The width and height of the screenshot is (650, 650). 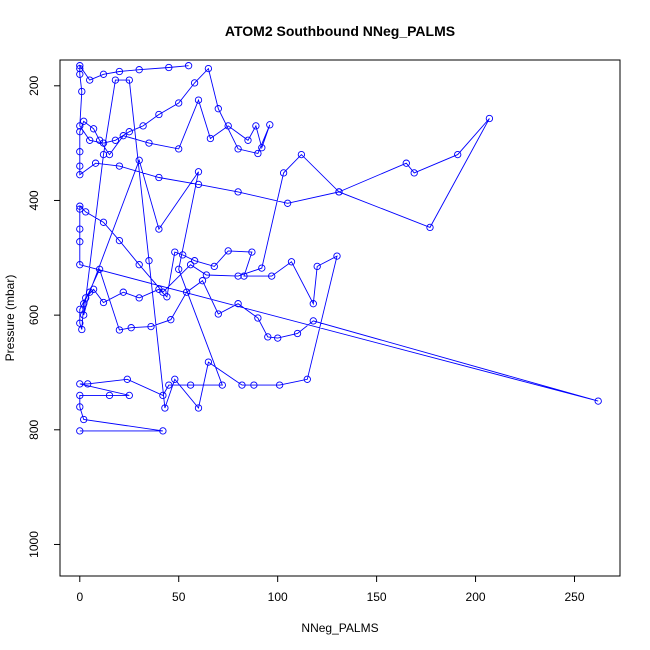 I want to click on x-axis-label: NNeg_PALMS, so click(x=339, y=628).